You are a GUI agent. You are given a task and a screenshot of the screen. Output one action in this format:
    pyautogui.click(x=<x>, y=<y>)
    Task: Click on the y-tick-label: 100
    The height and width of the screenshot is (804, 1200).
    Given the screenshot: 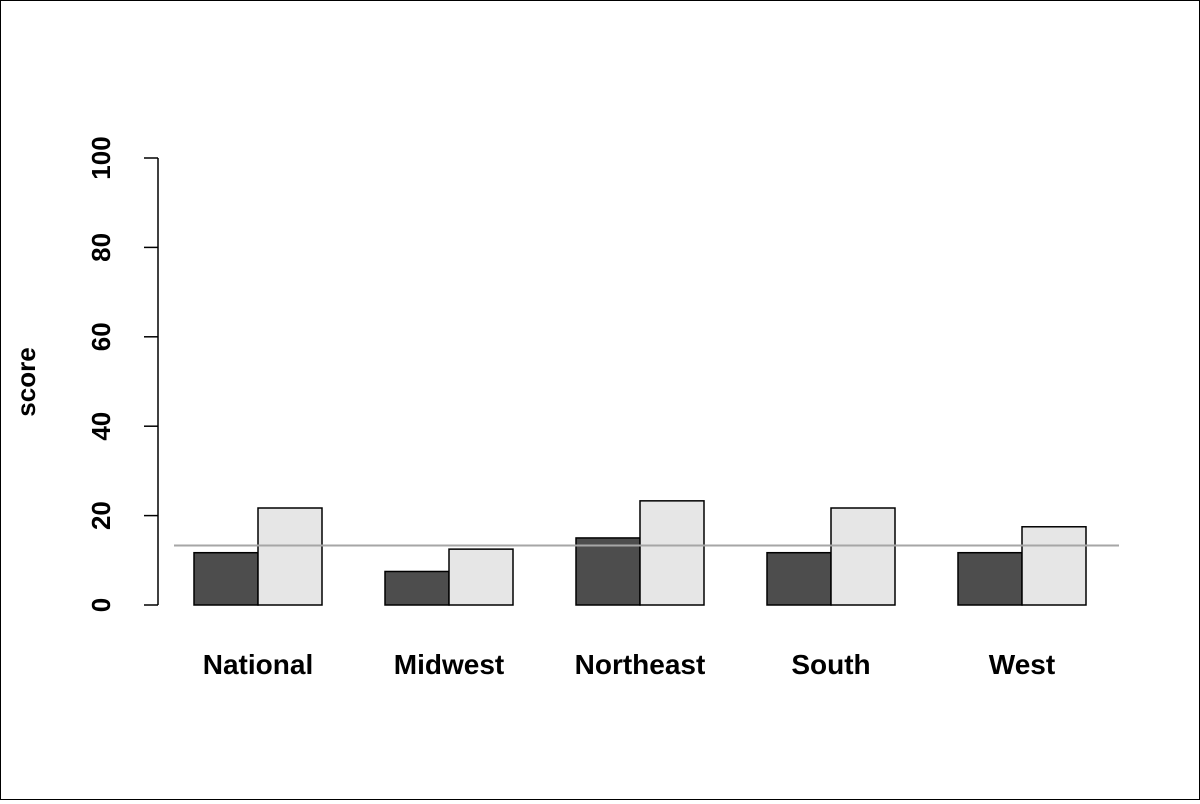 What is the action you would take?
    pyautogui.click(x=101, y=157)
    